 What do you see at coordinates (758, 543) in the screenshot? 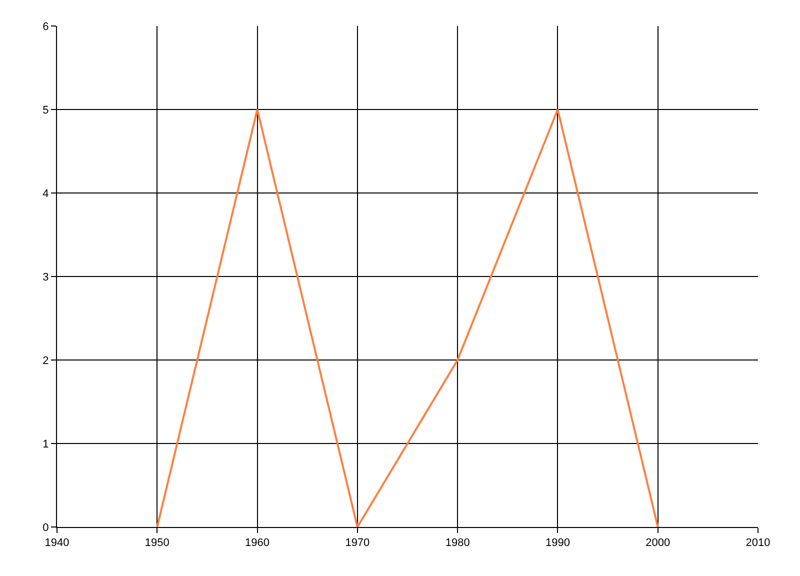
I see `x-tick-label: 2010` at bounding box center [758, 543].